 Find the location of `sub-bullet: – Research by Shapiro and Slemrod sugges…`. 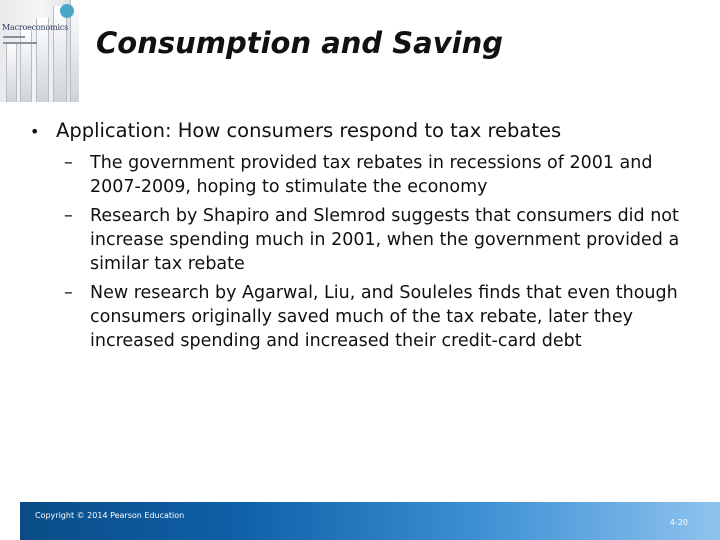

sub-bullet: – Research by Shapiro and Slemrod sugges… is located at coordinates (374, 240).